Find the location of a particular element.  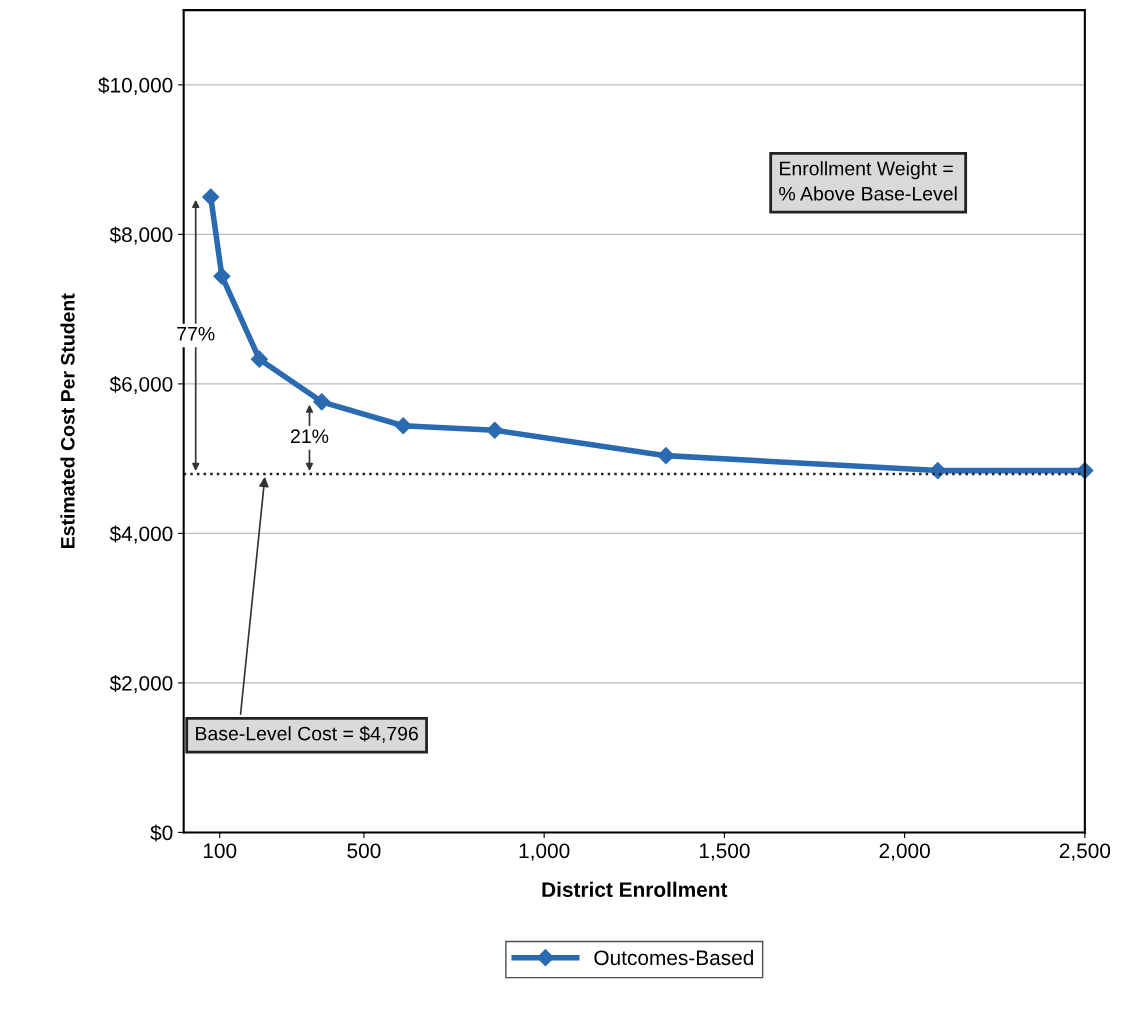

x-tick-label: 2,000 is located at coordinates (904, 852).